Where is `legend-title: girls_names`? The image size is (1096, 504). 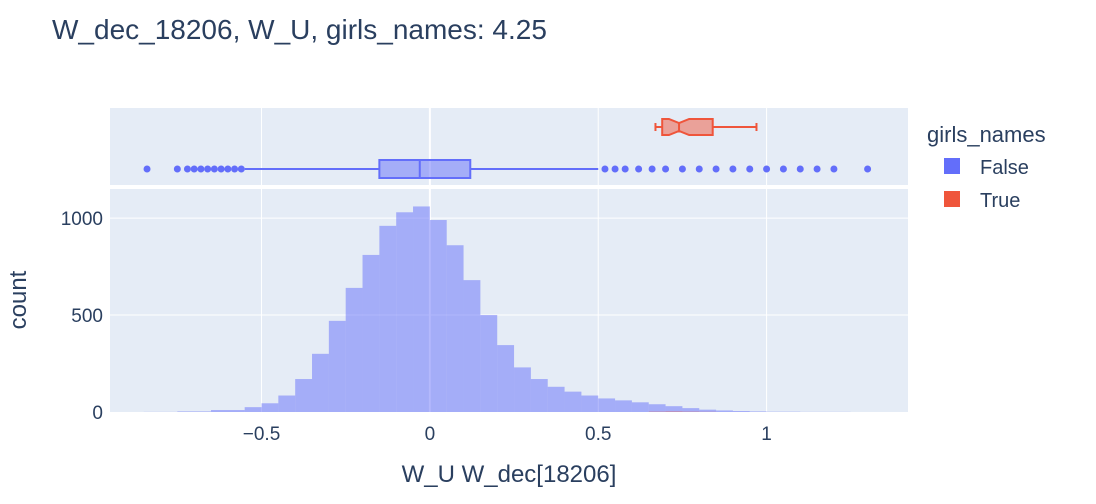 legend-title: girls_names is located at coordinates (986, 134).